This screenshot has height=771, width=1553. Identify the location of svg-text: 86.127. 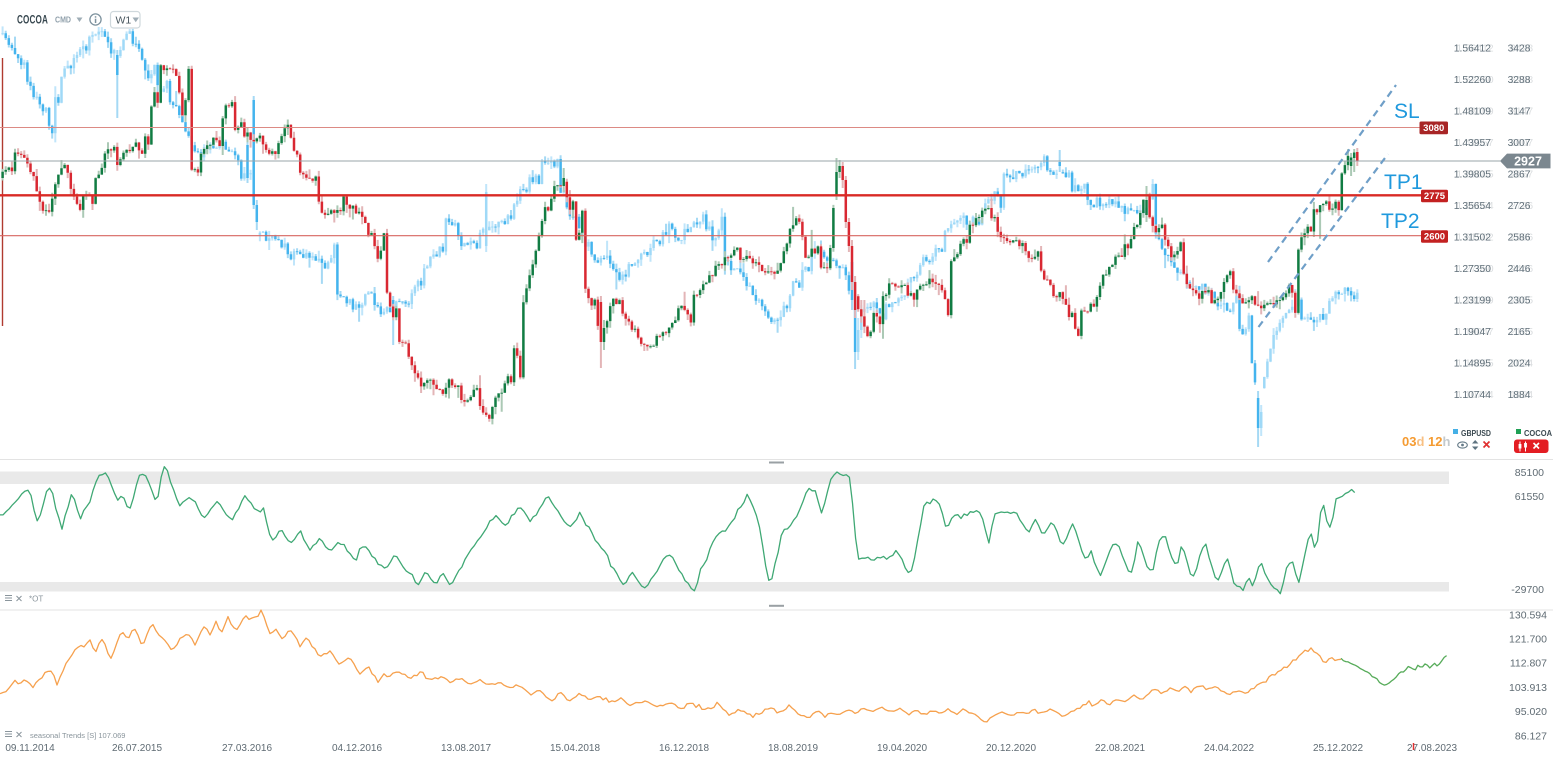
(1531, 736).